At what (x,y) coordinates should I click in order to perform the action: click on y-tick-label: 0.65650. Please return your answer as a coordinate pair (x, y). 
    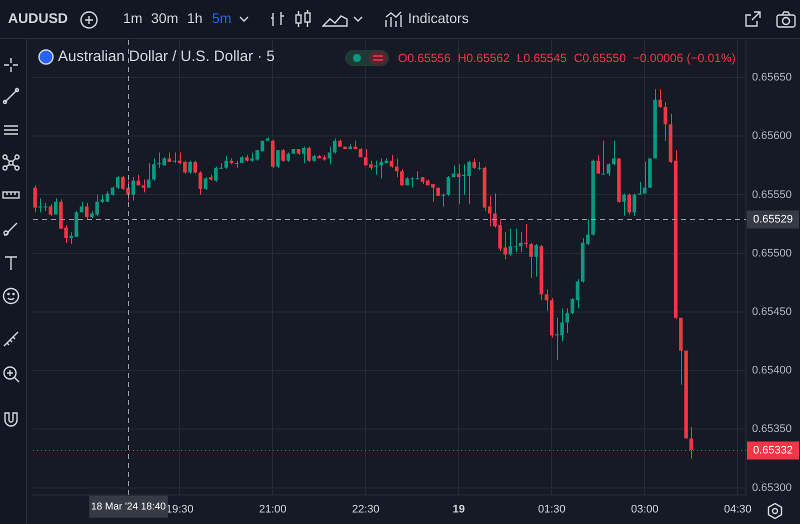
    Looking at the image, I should click on (772, 78).